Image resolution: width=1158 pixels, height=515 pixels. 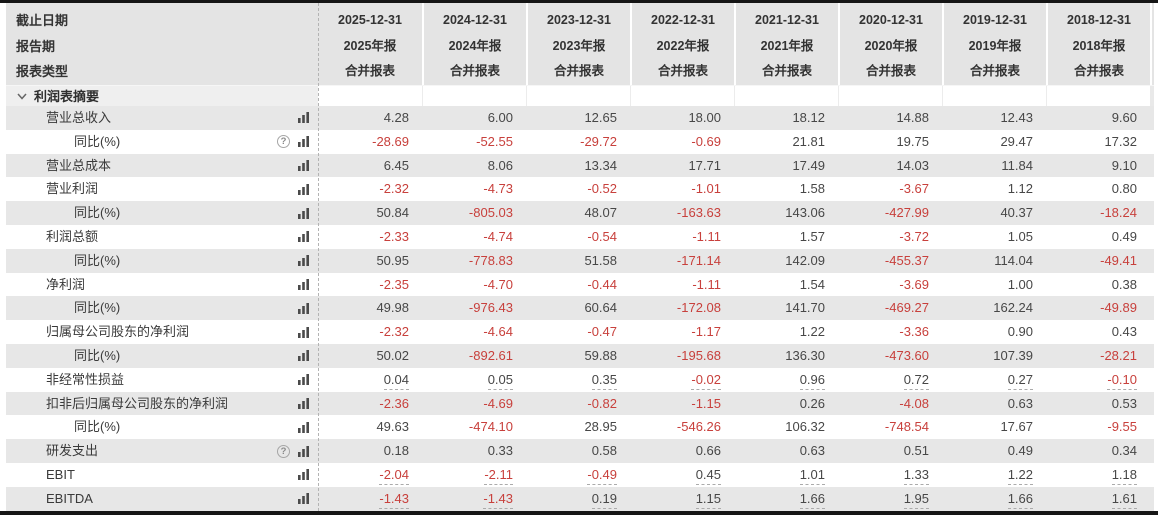 What do you see at coordinates (1152, 44) in the screenshot?
I see `header-filler` at bounding box center [1152, 44].